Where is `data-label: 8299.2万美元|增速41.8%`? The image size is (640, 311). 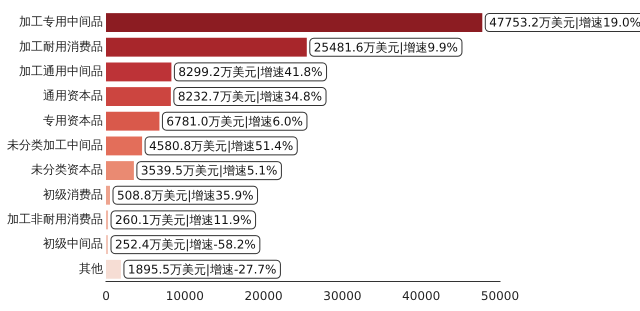 data-label: 8299.2万美元|增速41.8% is located at coordinates (250, 72).